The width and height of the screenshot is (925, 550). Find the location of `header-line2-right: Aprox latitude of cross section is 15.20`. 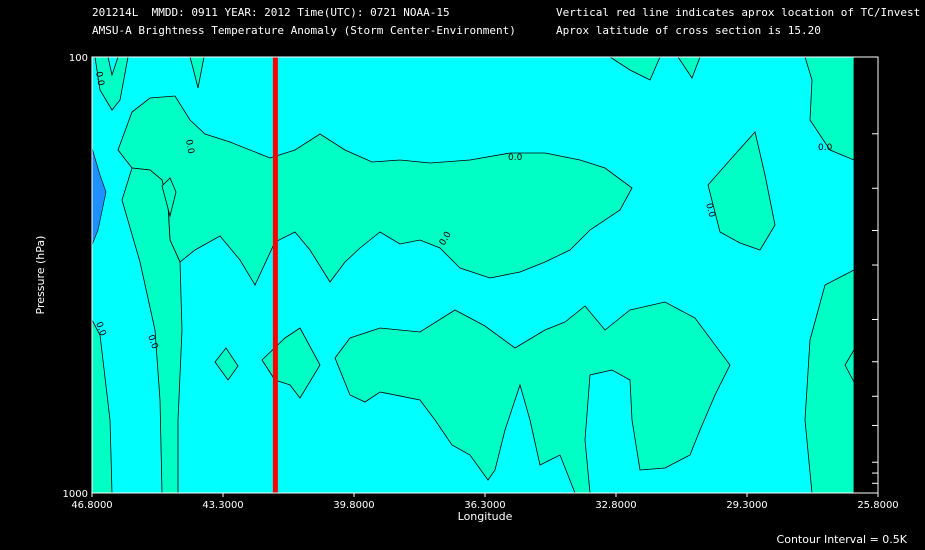

header-line2-right: Aprox latitude of cross section is 15.20 is located at coordinates (688, 30).